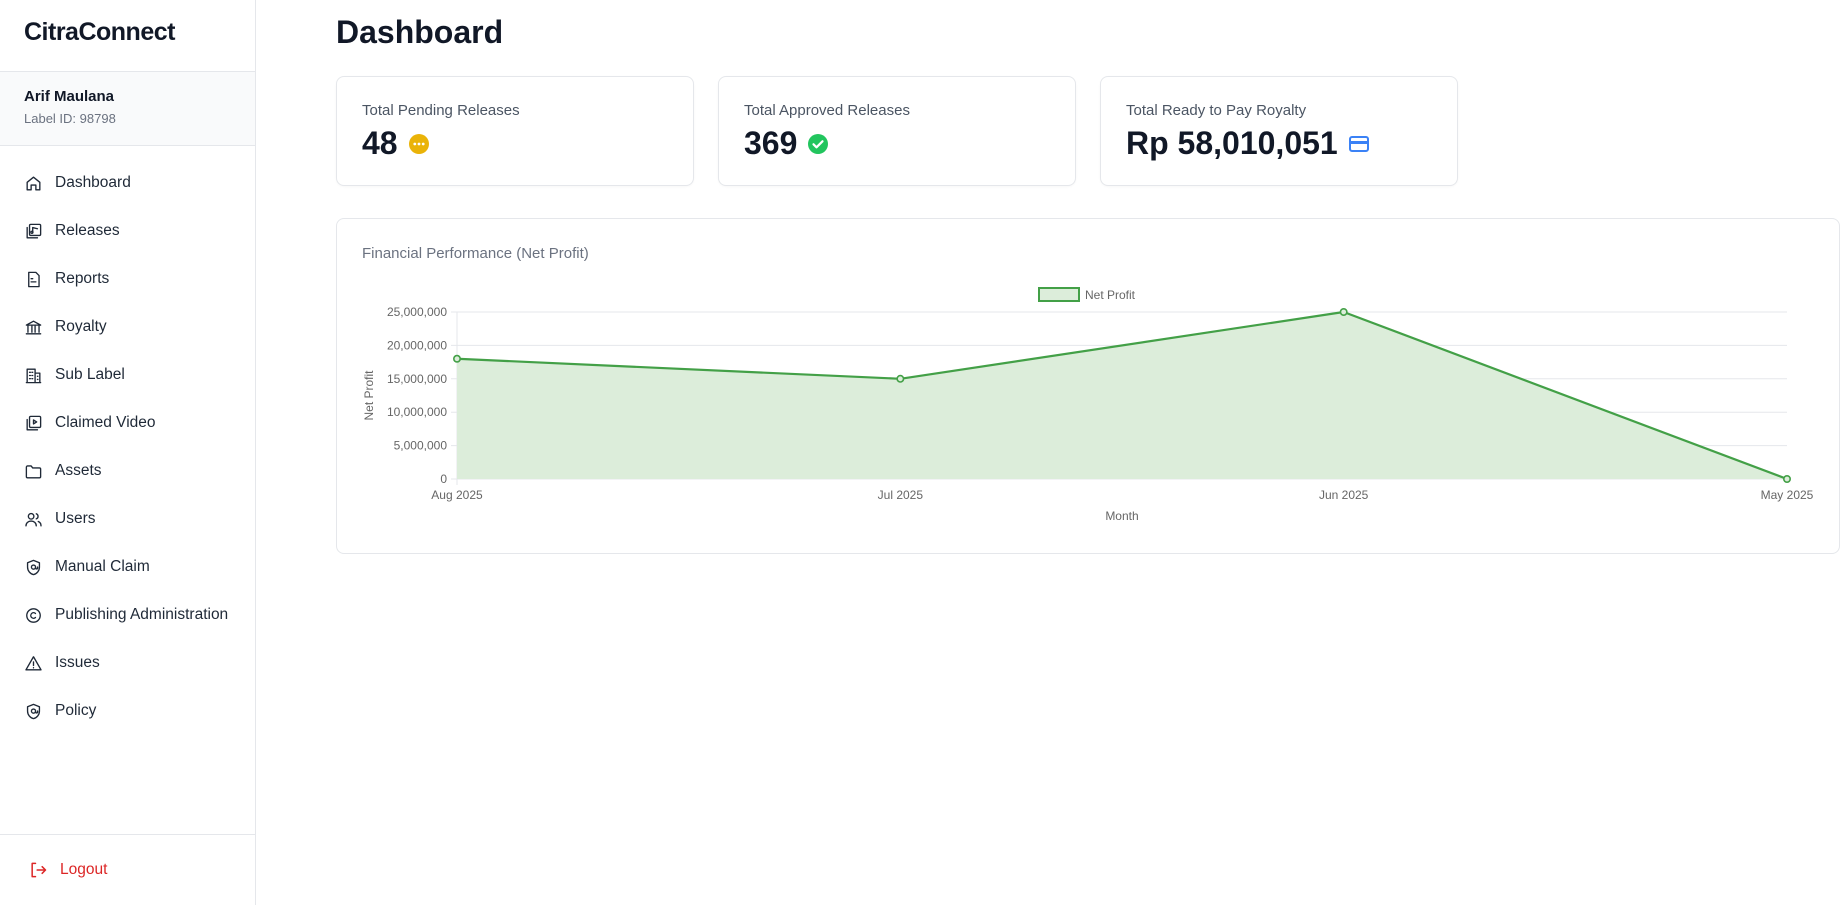 This screenshot has height=905, width=1848. Describe the element at coordinates (34, 423) in the screenshot. I see `video-icon` at that location.